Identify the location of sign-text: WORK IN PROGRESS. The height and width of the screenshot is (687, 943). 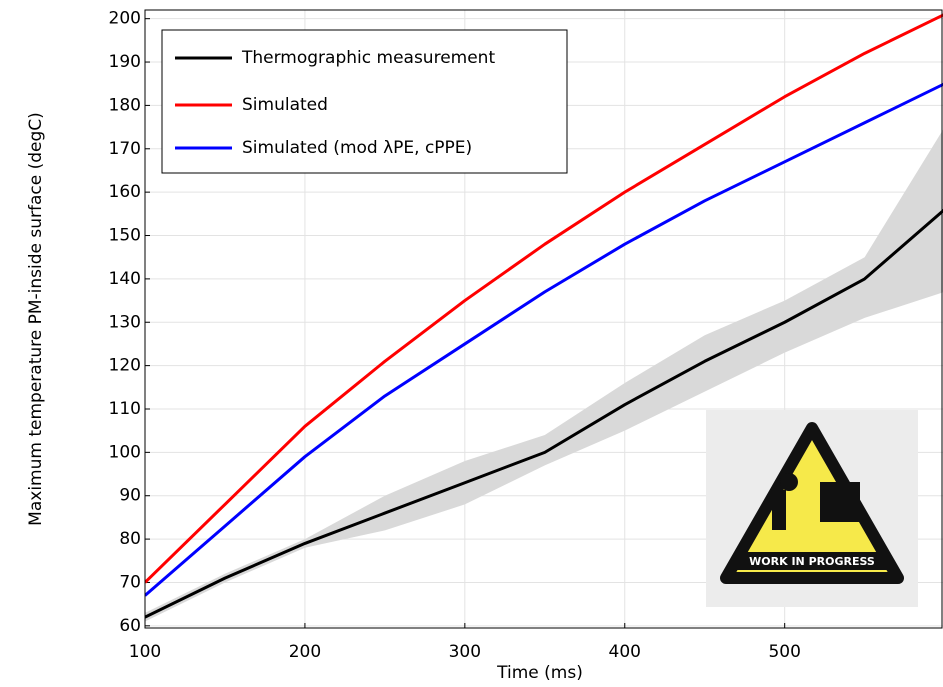
(812, 561).